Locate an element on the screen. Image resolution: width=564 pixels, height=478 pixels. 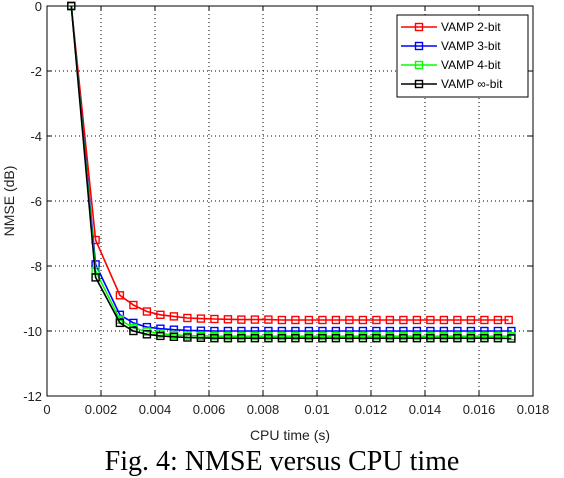
x-tick-label: 0.004 is located at coordinates (155, 409).